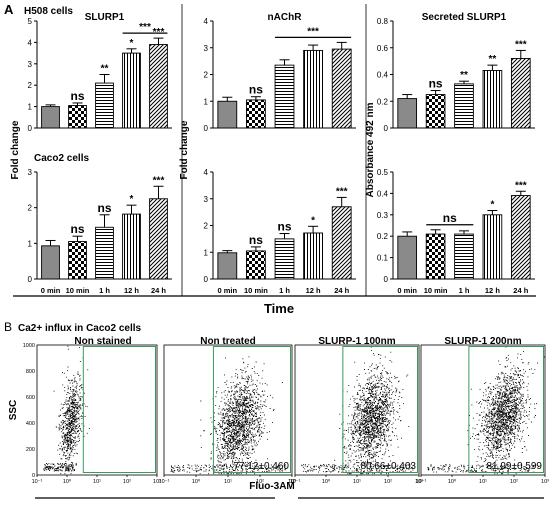 This screenshot has width=550, height=510. What do you see at coordinates (493, 59) in the screenshot?
I see `significance-label: **` at bounding box center [493, 59].